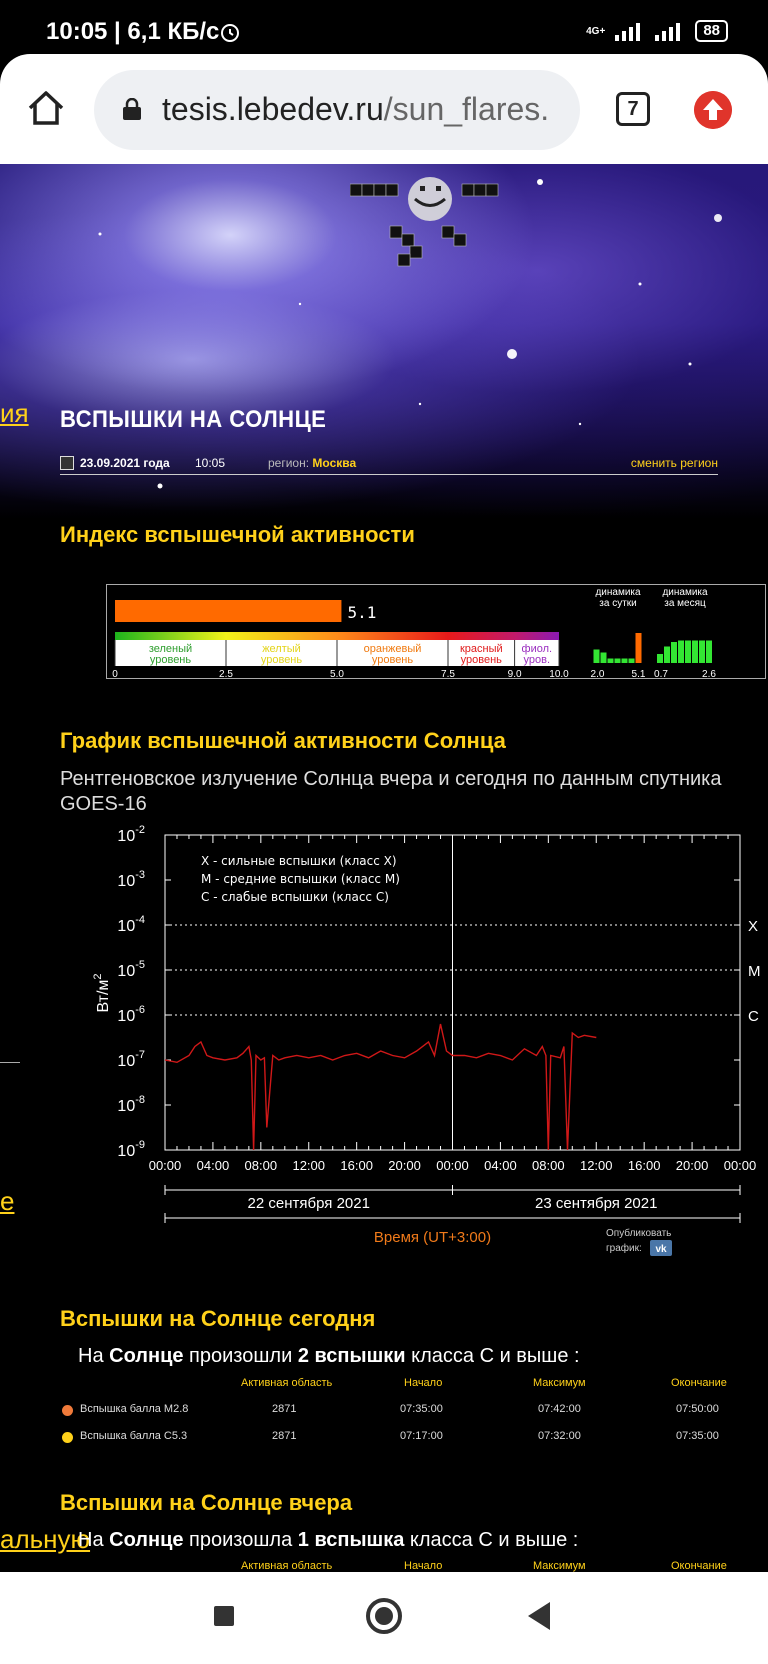  Describe the element at coordinates (432, 1237) in the screenshot. I see `x-axis-label: Время (UT+3:00)` at that location.